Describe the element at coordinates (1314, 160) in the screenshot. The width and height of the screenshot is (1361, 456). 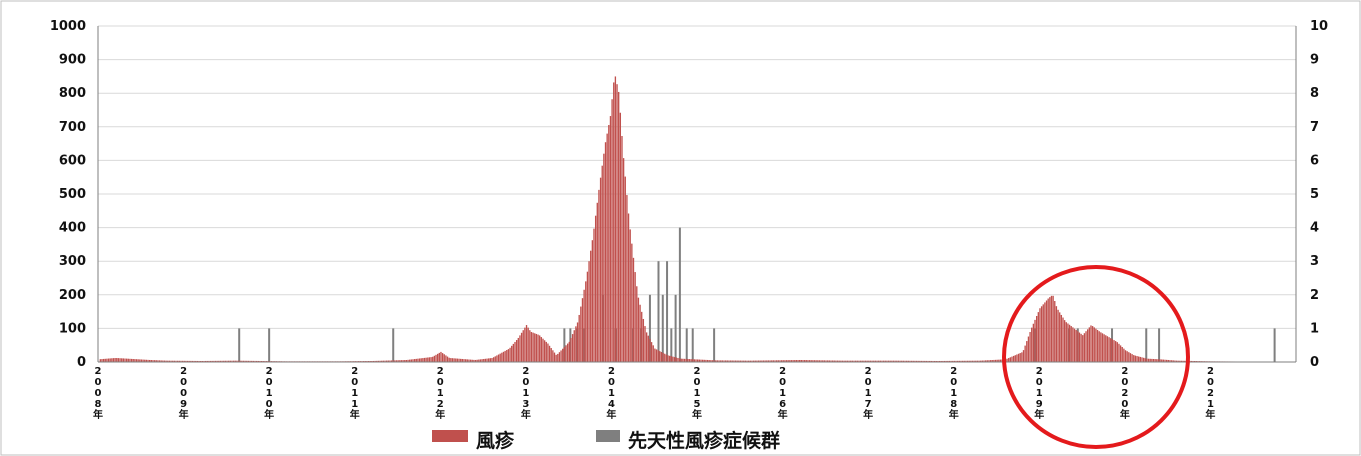
I see `y-tick-right: 6` at that location.